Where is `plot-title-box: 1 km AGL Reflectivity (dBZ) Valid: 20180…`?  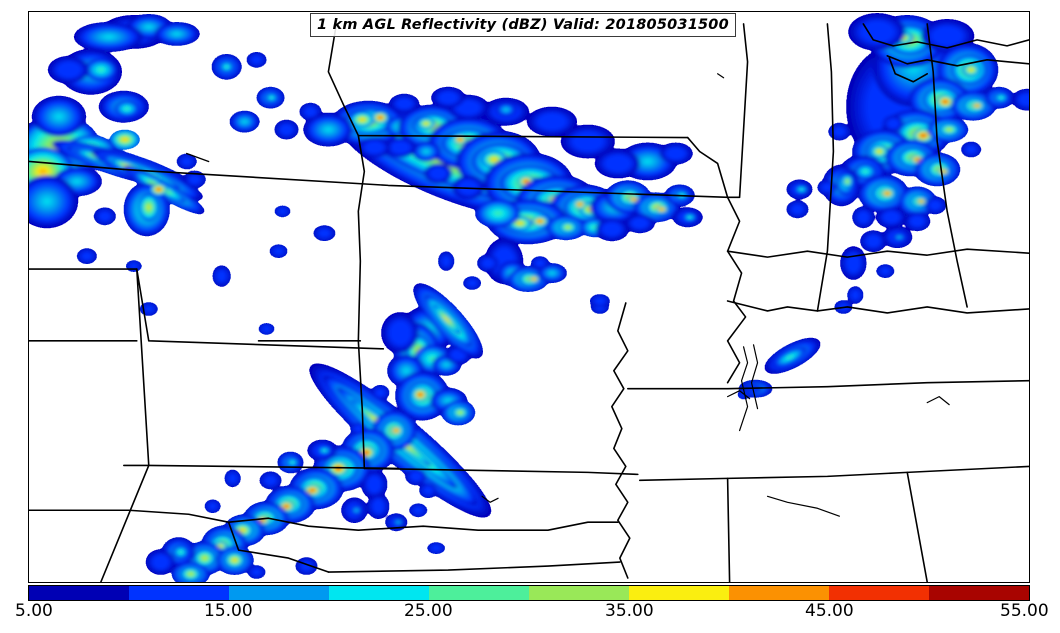 plot-title-box: 1 km AGL Reflectivity (dBZ) Valid: 20180… is located at coordinates (523, 25).